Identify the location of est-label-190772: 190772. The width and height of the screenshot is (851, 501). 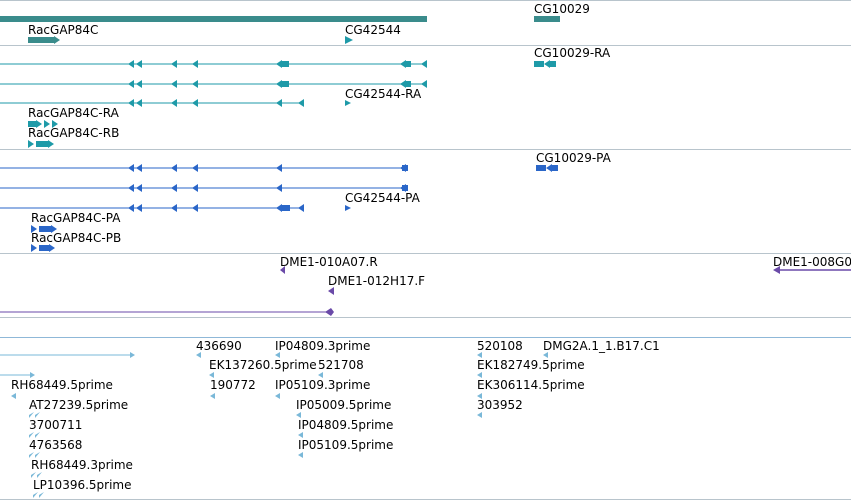
(233, 385).